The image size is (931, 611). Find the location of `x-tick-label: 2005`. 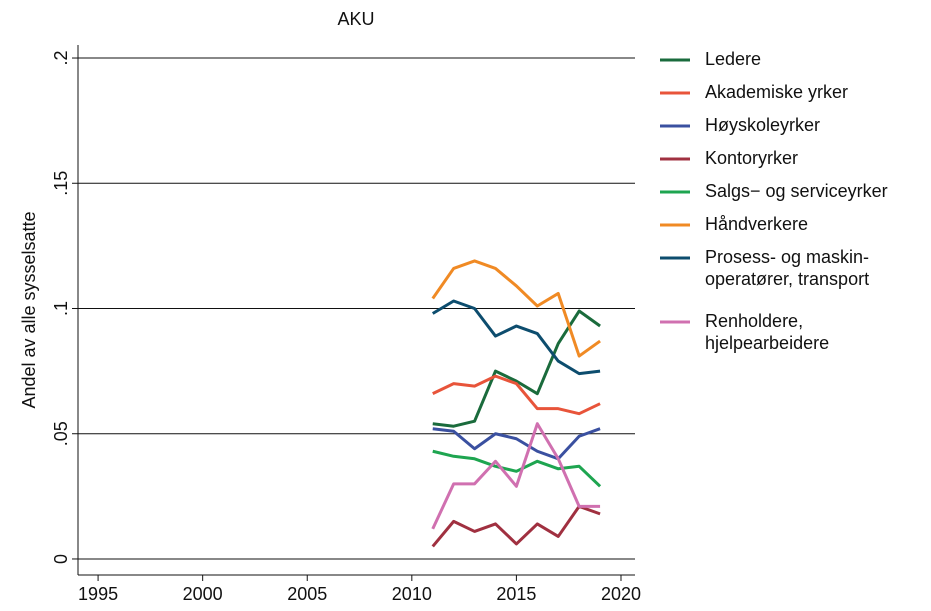

x-tick-label: 2005 is located at coordinates (307, 594).